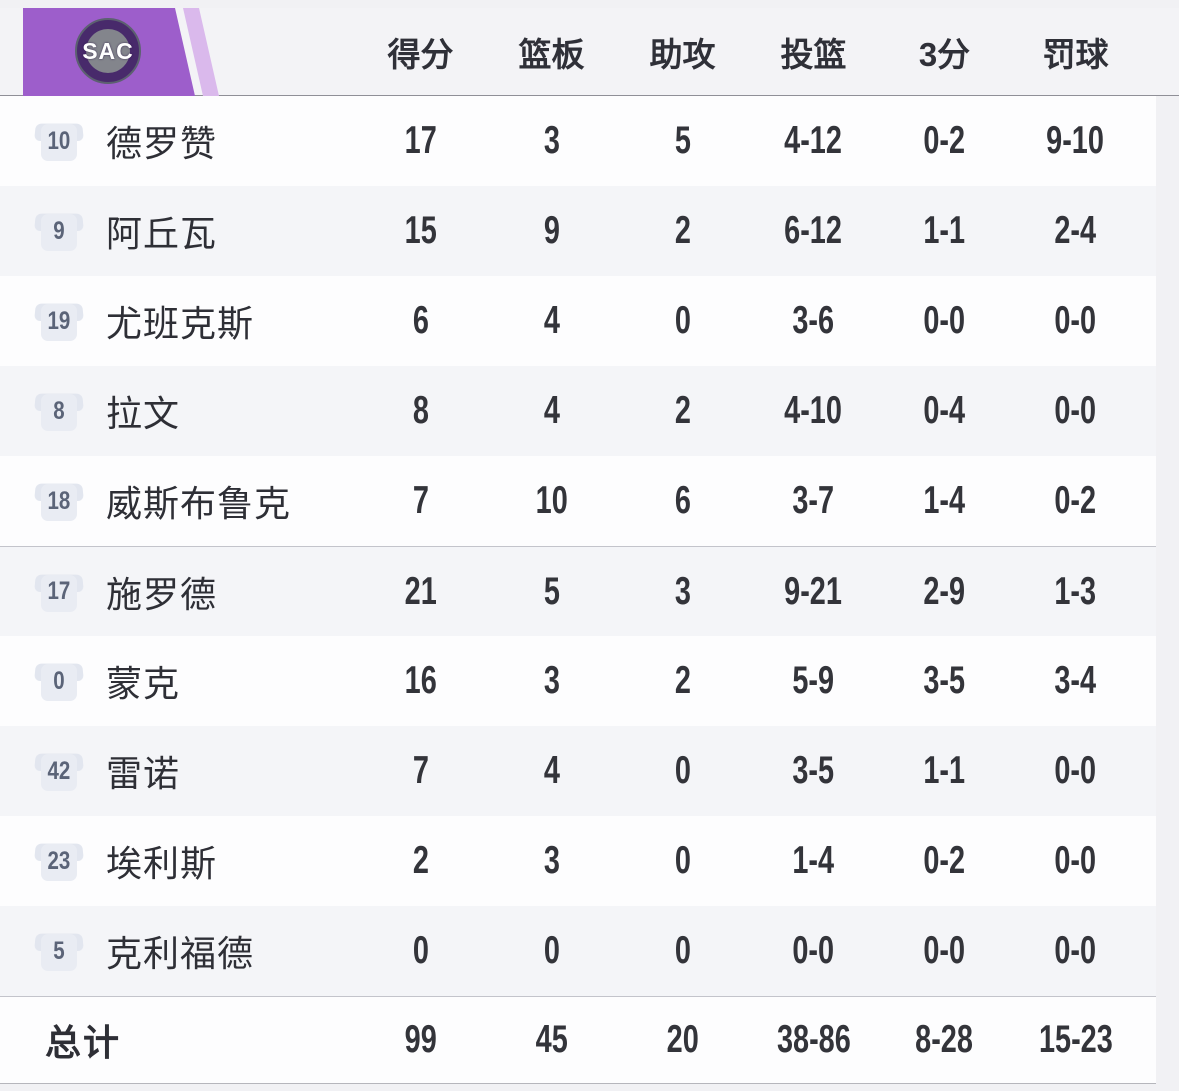  What do you see at coordinates (83, 1042) in the screenshot?
I see `totals-label: 总计` at bounding box center [83, 1042].